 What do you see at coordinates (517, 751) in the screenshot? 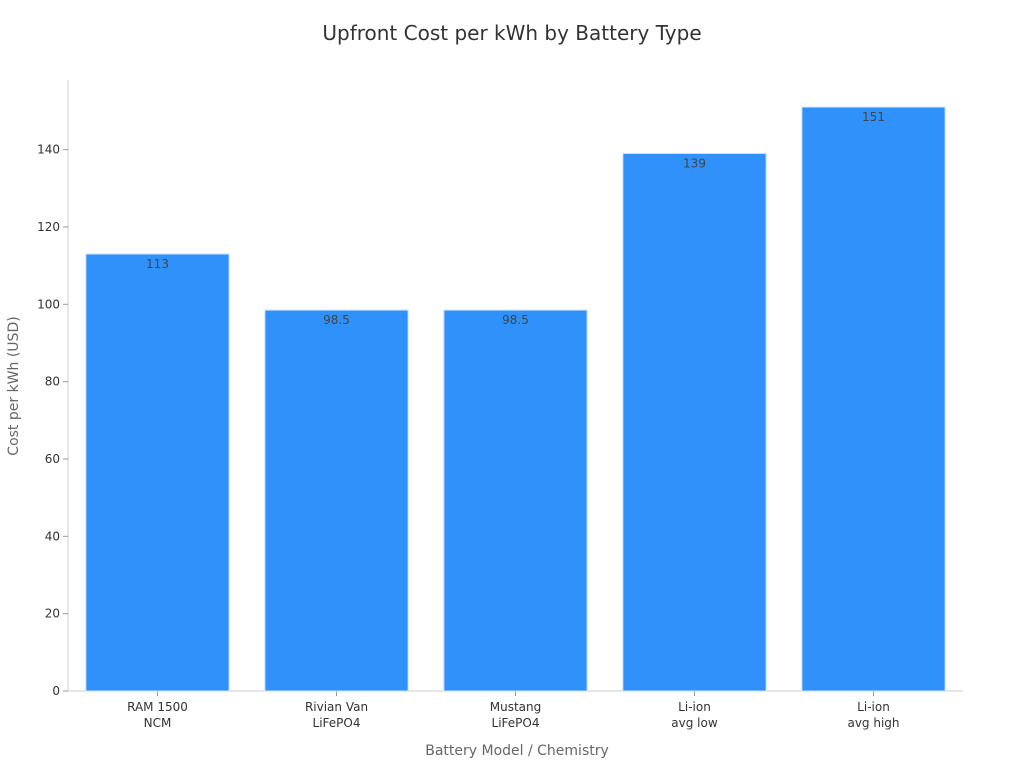
I see `x-axis-title: Battery Model / Chemistry` at bounding box center [517, 751].